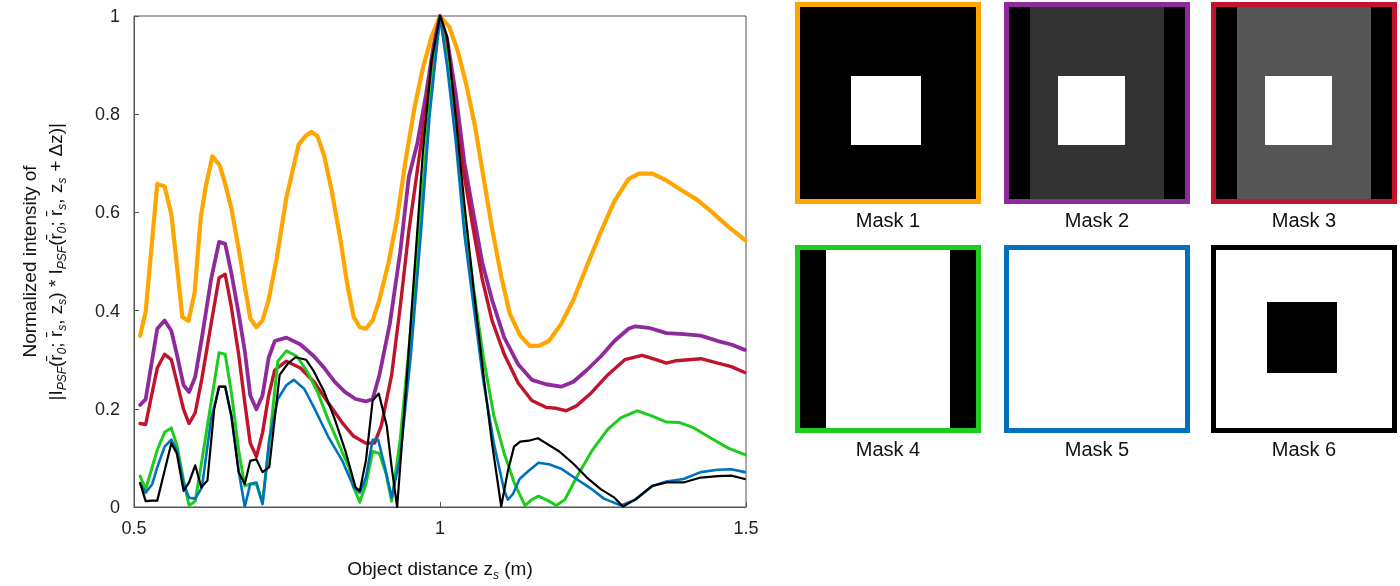  Describe the element at coordinates (888, 449) in the screenshot. I see `text: Mask 4` at that location.